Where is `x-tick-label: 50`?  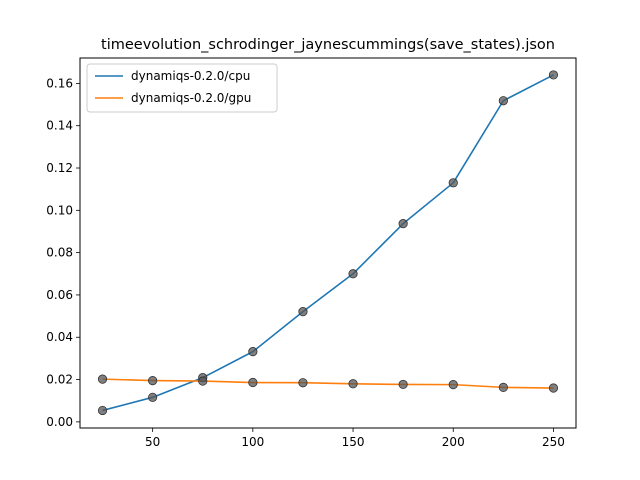
x-tick-label: 50 is located at coordinates (152, 442).